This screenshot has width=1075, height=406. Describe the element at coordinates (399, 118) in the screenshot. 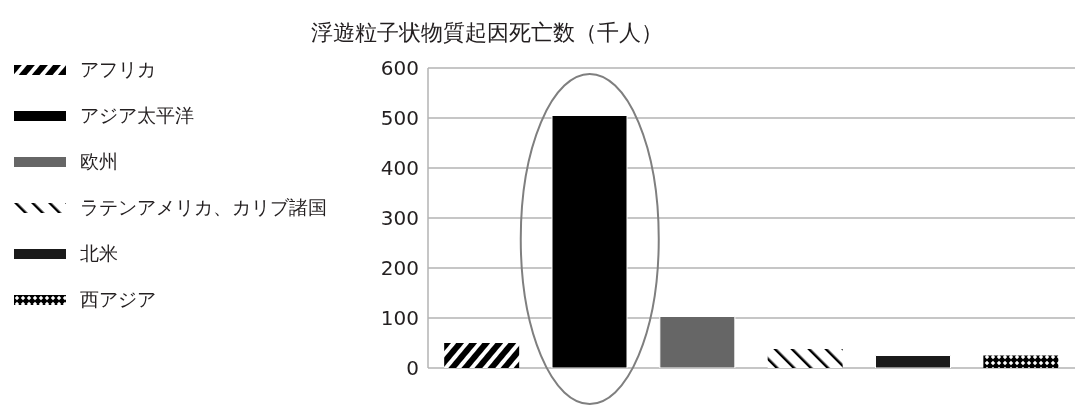

I see `y-tick-label: 500` at that location.